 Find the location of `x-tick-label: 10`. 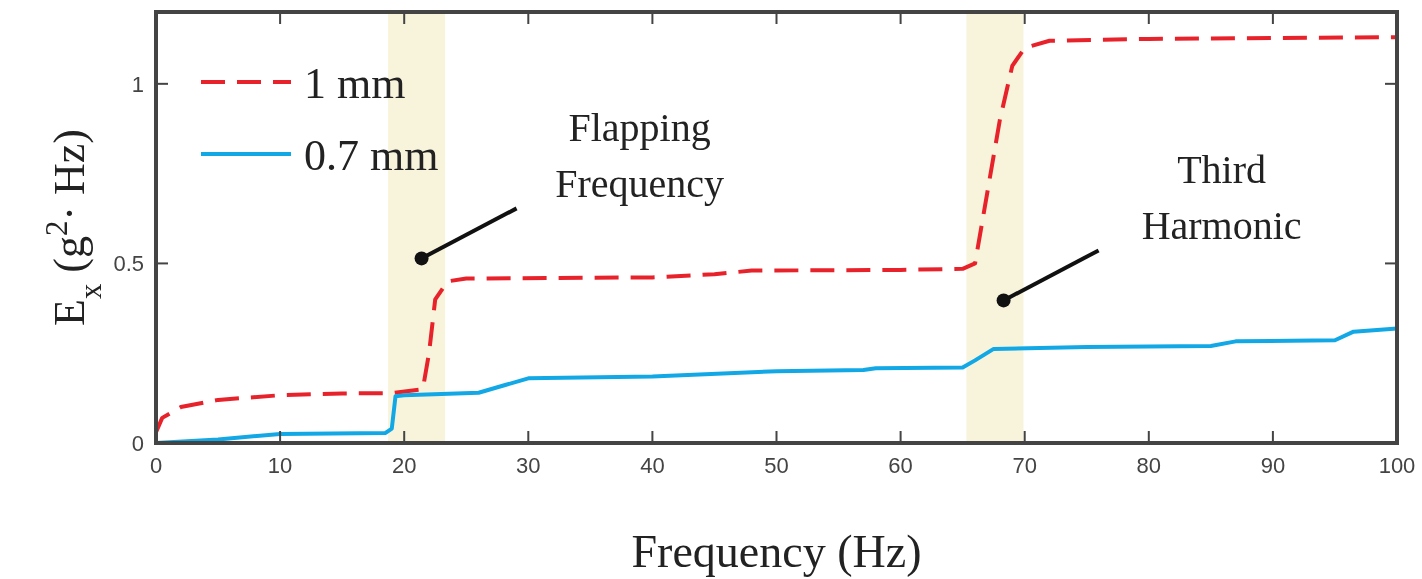

x-tick-label: 10 is located at coordinates (280, 465).